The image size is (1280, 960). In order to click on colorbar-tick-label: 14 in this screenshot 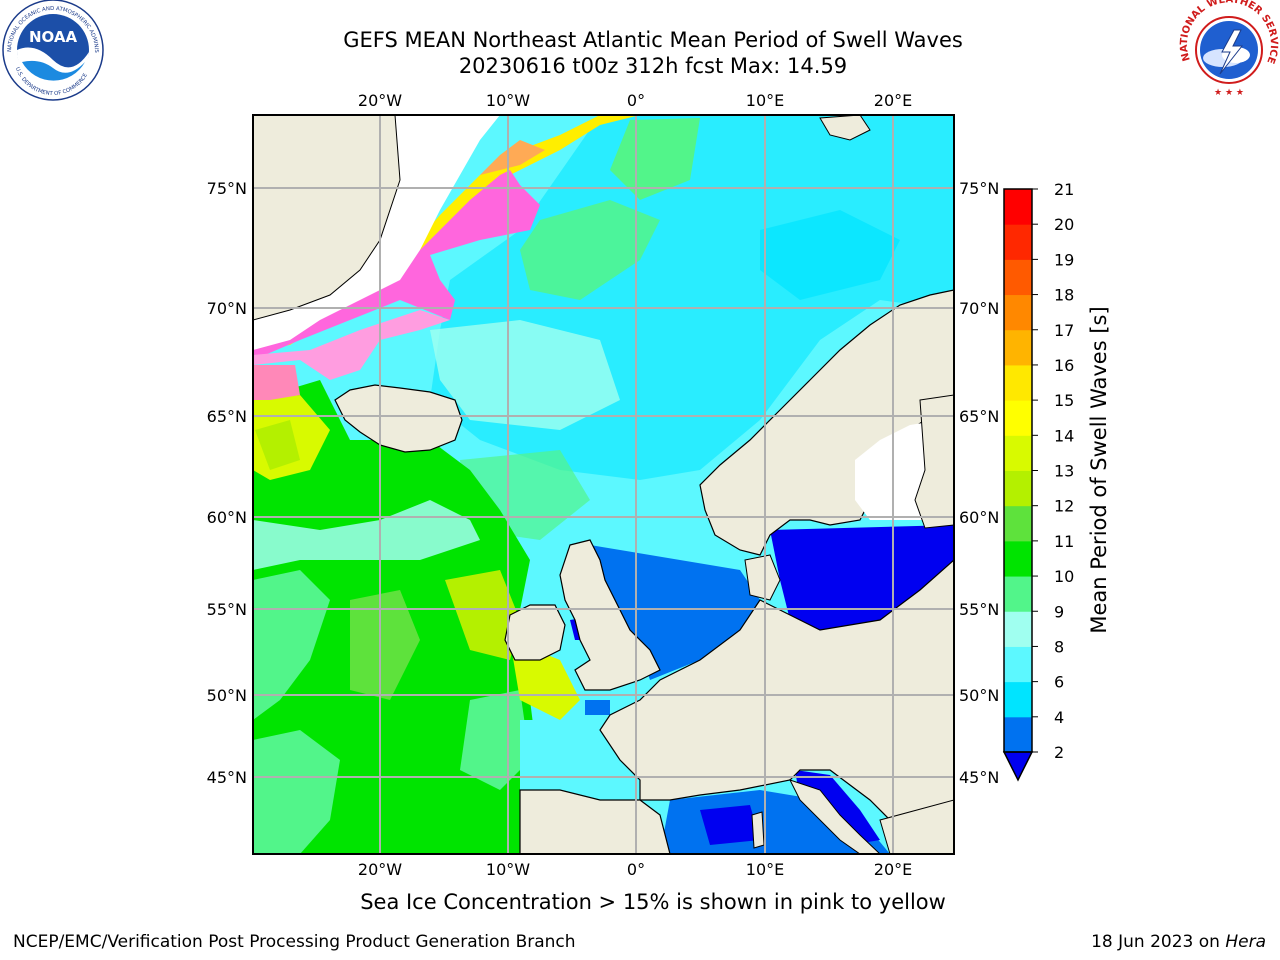, I will do `click(1064, 435)`.